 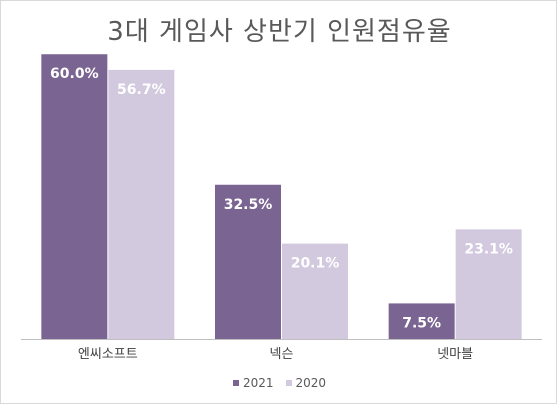 I want to click on legend: 2021 2020, so click(x=279, y=383).